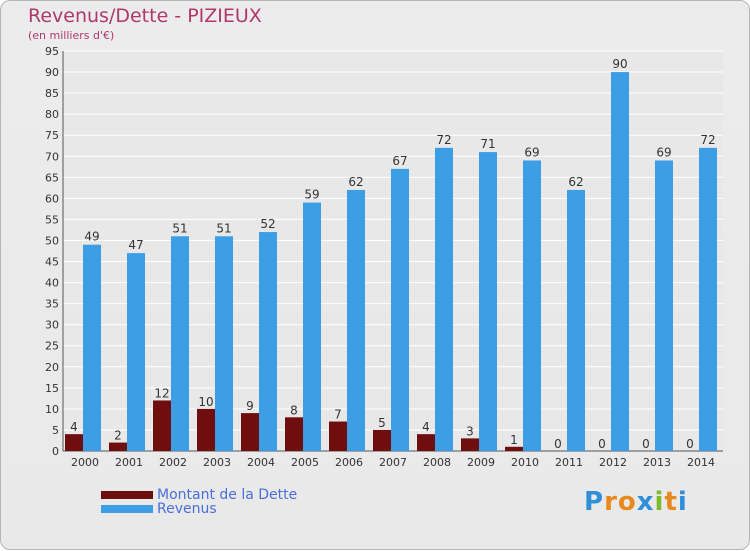  I want to click on data-label-revenus: 52, so click(267, 224).